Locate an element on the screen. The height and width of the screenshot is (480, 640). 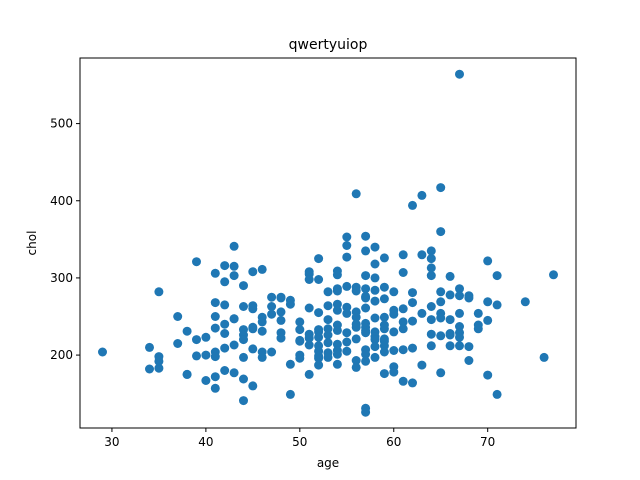
chart-title: qwertyuiop is located at coordinates (328, 45).